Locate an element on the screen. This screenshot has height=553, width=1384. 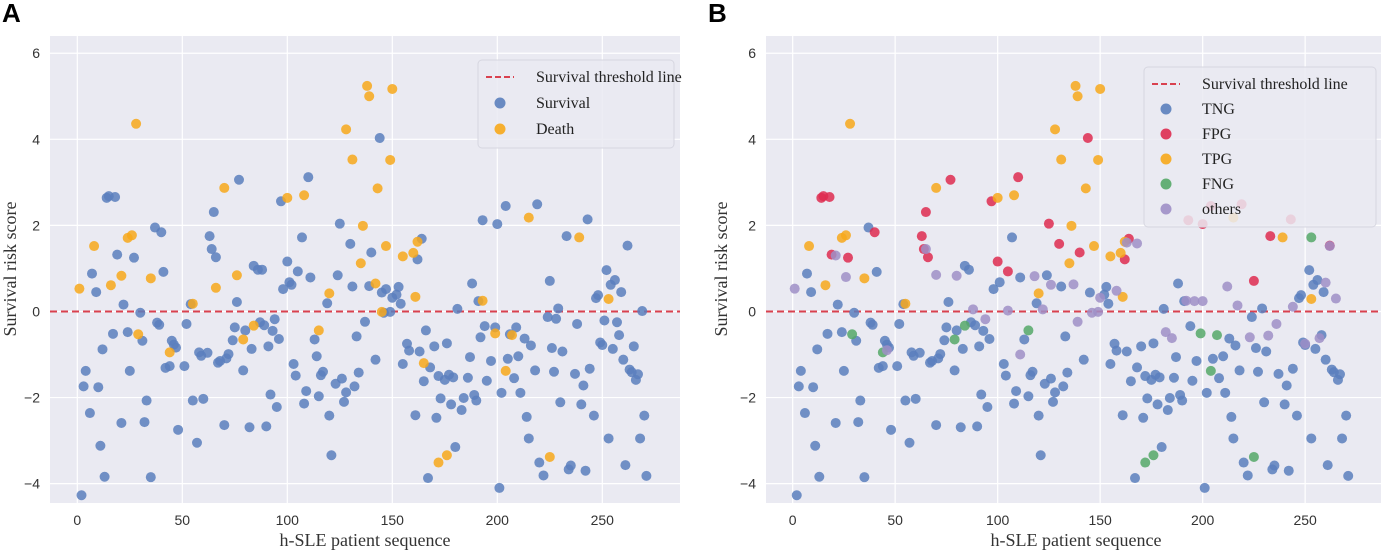
x-tick-label: 250 is located at coordinates (1305, 520).